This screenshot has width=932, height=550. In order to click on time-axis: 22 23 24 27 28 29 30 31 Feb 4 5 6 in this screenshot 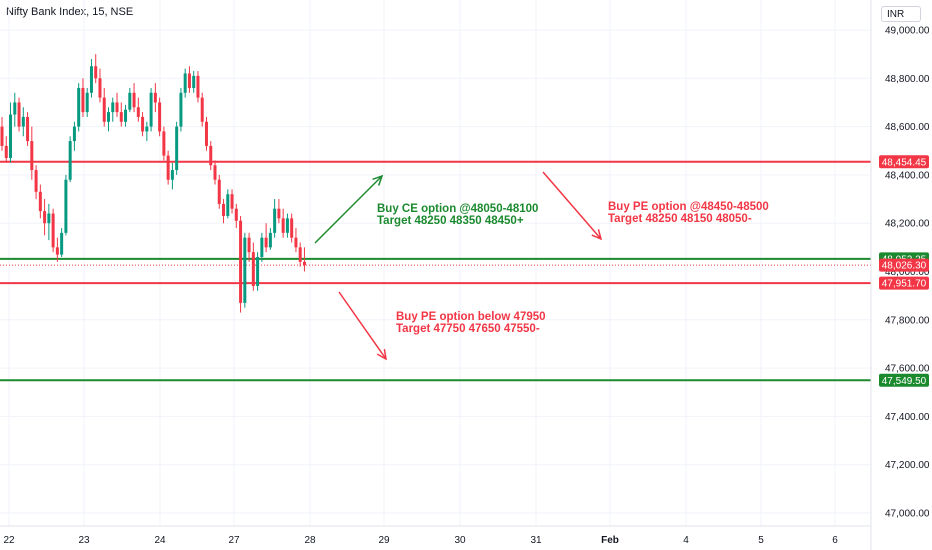, I will do `click(420, 540)`.